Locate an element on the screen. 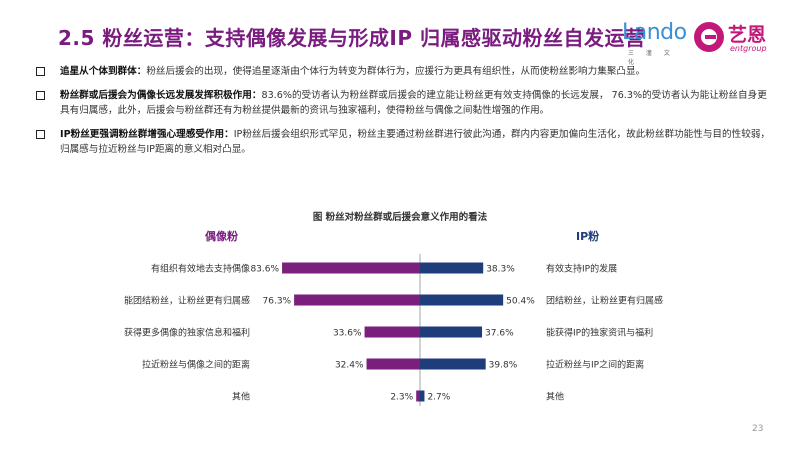 The image size is (800, 450). entgroup-logo: 艺恩 entgroup is located at coordinates (742, 38).